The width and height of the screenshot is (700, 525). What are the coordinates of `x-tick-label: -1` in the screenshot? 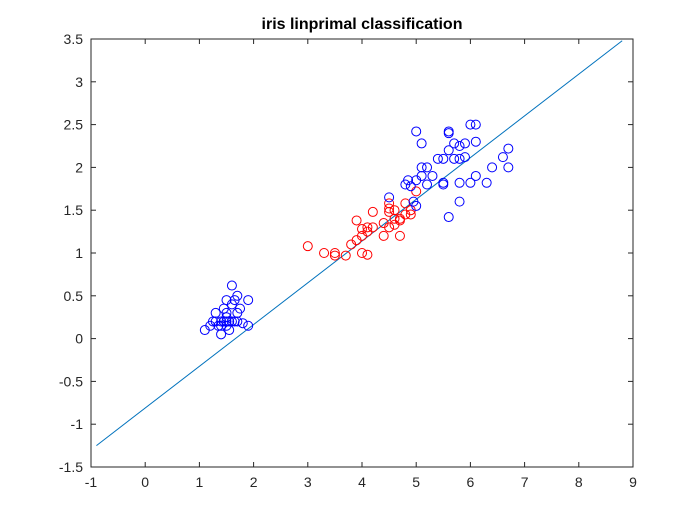 It's located at (91, 482).